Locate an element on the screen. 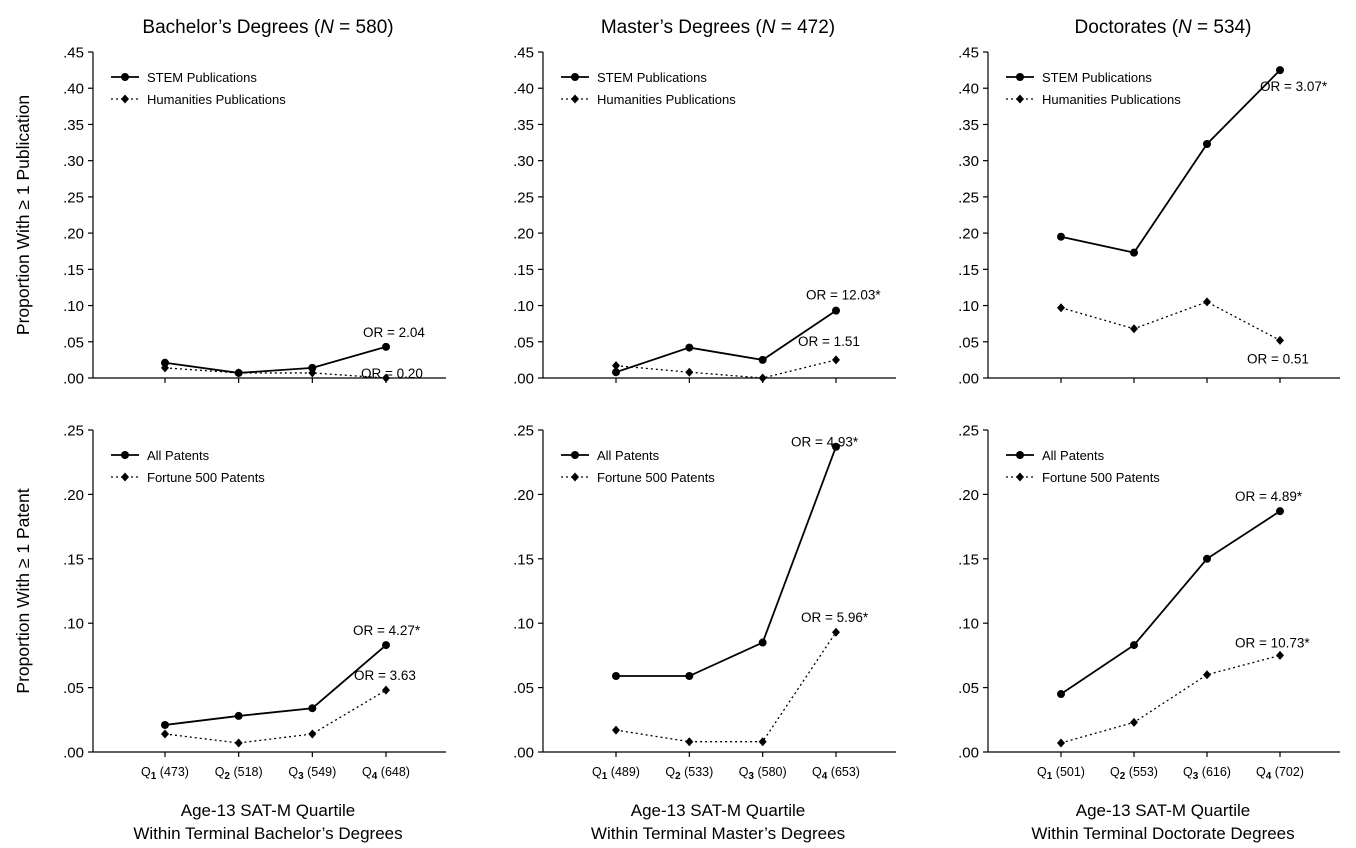  y-tick-label: .35 is located at coordinates (968, 125).